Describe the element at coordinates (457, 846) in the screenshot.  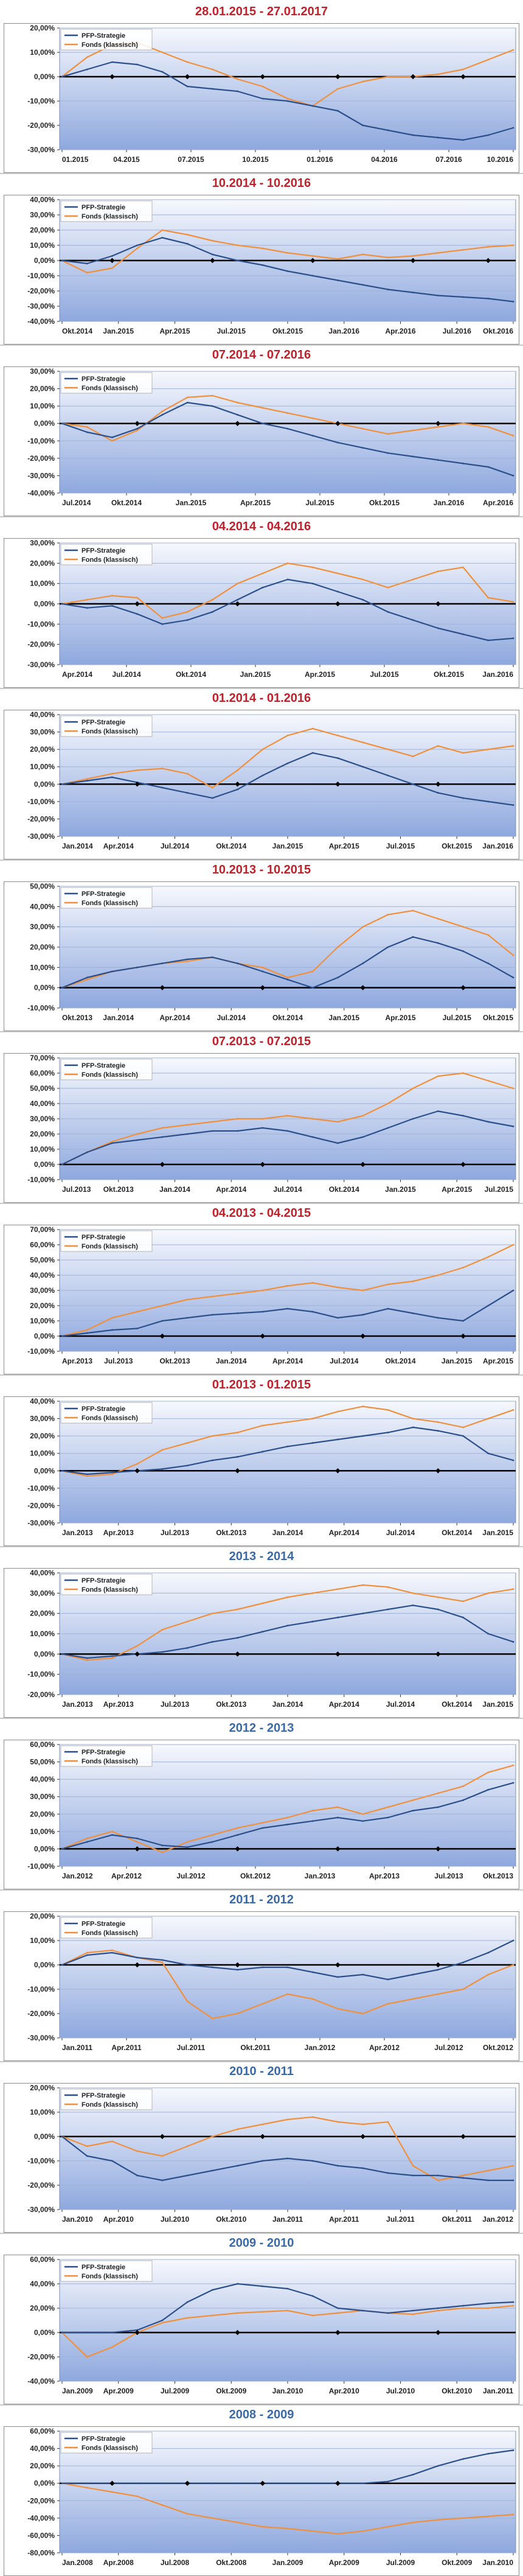
I see `x-tick-label: Okt.2015` at that location.